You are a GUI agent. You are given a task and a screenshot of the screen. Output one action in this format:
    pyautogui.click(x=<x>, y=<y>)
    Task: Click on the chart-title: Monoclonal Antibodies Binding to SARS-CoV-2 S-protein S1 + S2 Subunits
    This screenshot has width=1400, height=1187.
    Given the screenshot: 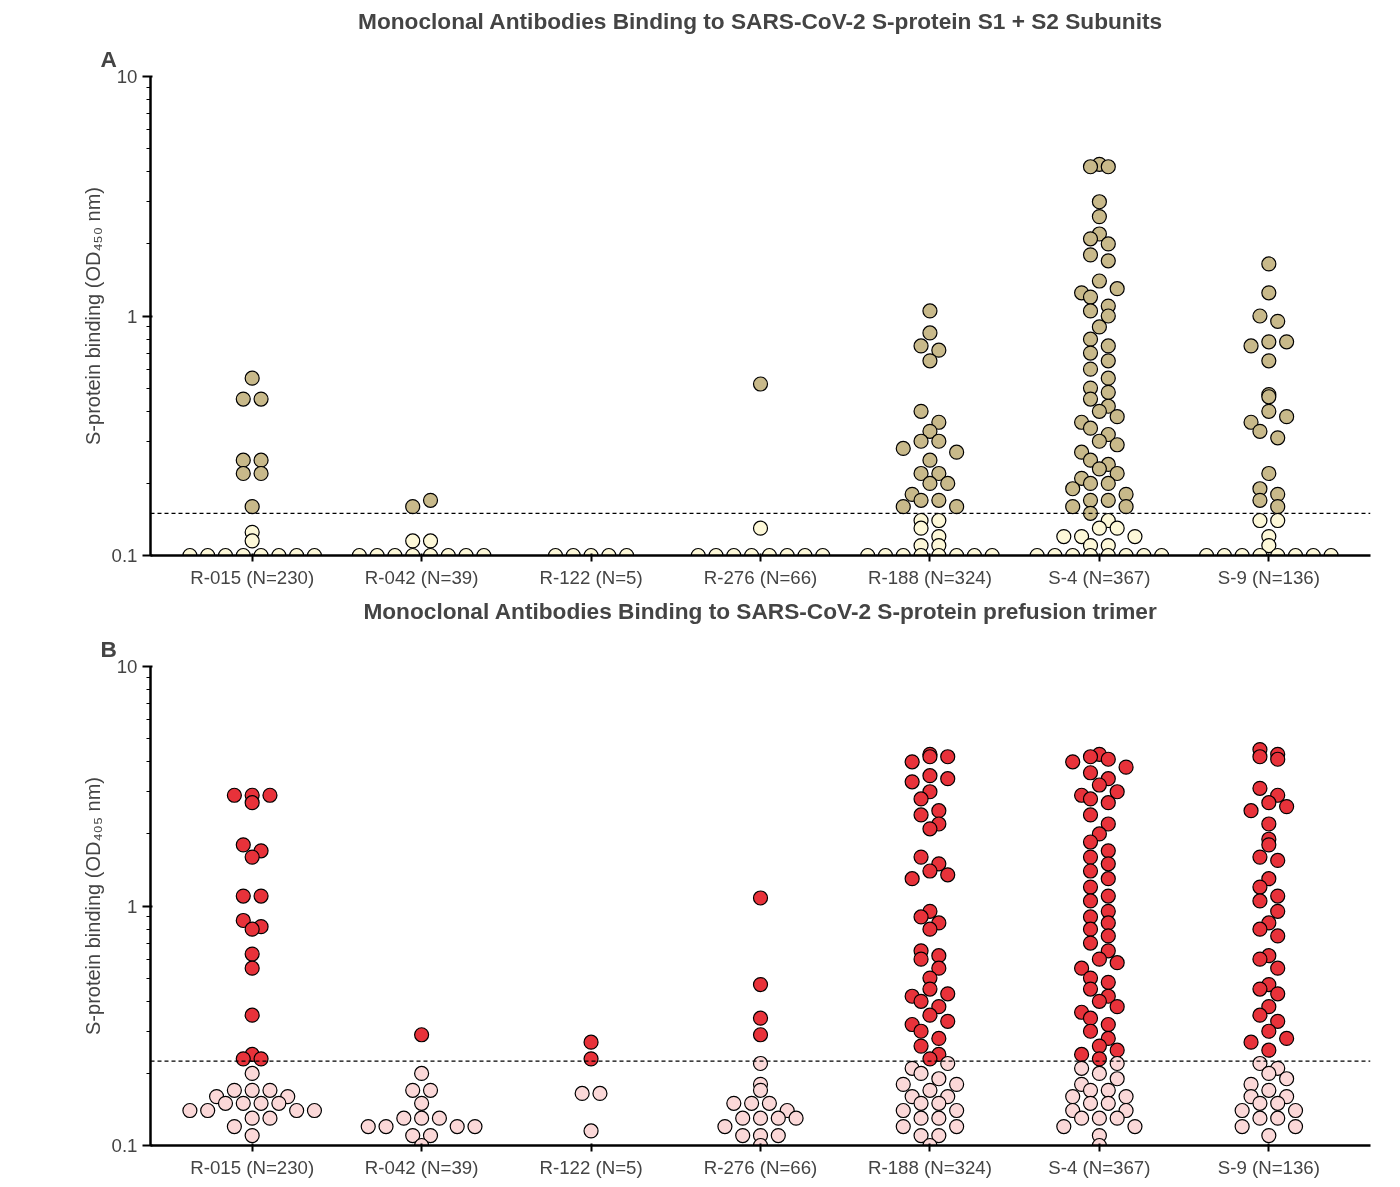 What is the action you would take?
    pyautogui.click(x=760, y=20)
    